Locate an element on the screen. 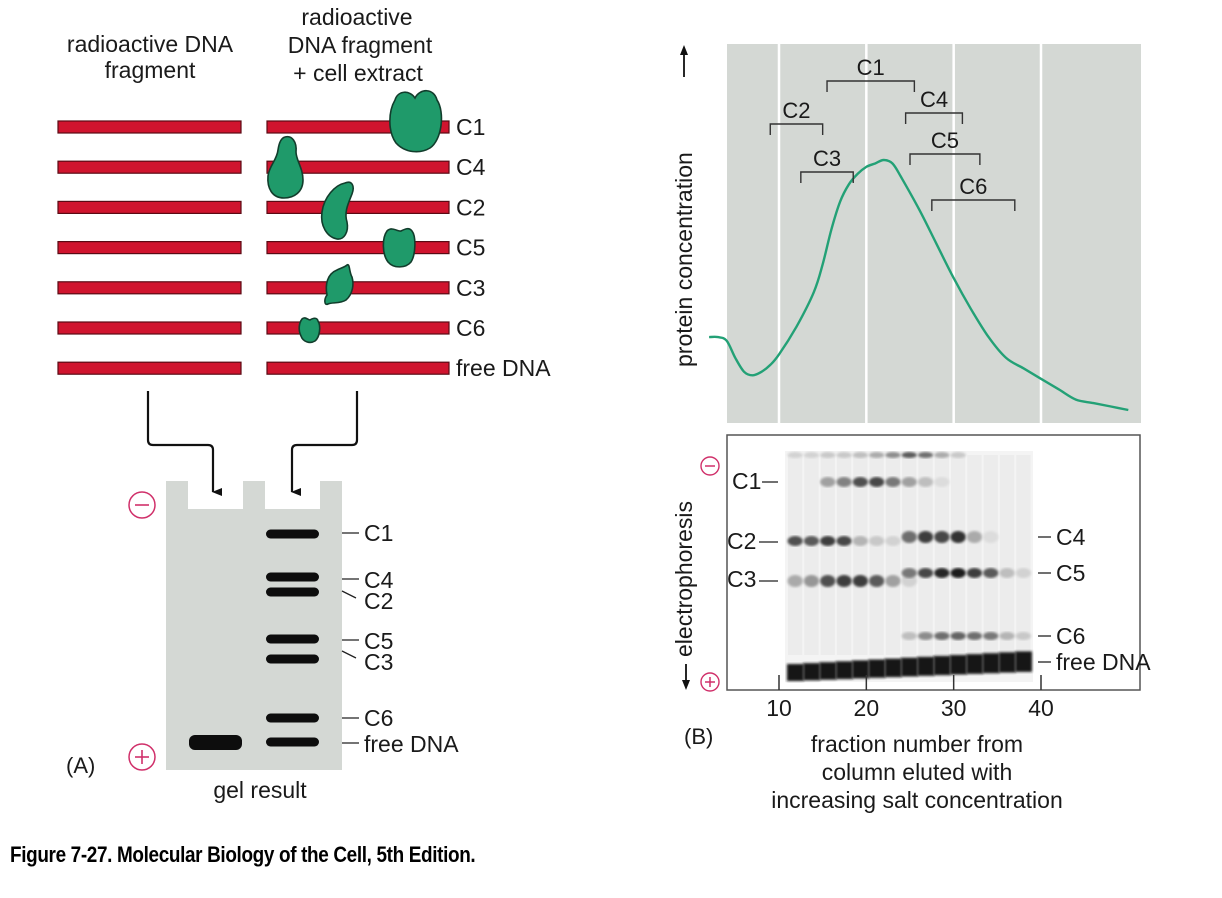 This screenshot has height=898, width=1222. up-arrow-head-icon is located at coordinates (684, 50).